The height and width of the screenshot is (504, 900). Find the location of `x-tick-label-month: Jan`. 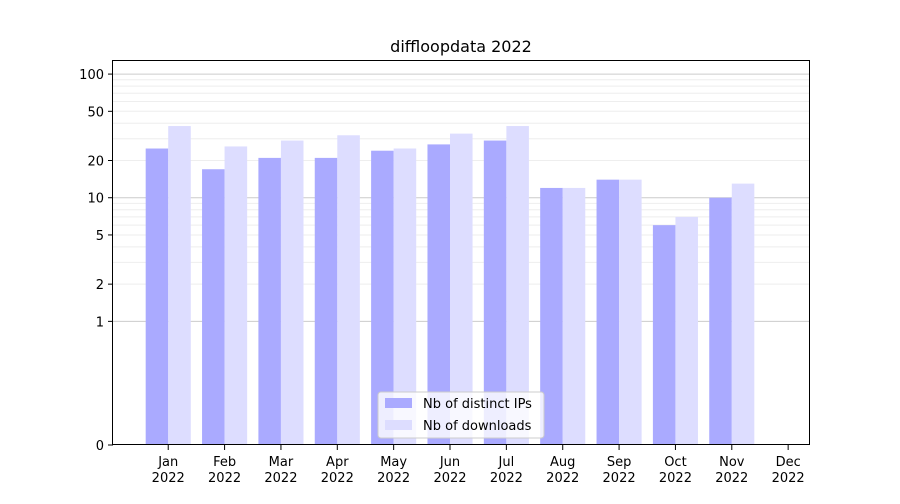

x-tick-label-month: Jan is located at coordinates (167, 462).